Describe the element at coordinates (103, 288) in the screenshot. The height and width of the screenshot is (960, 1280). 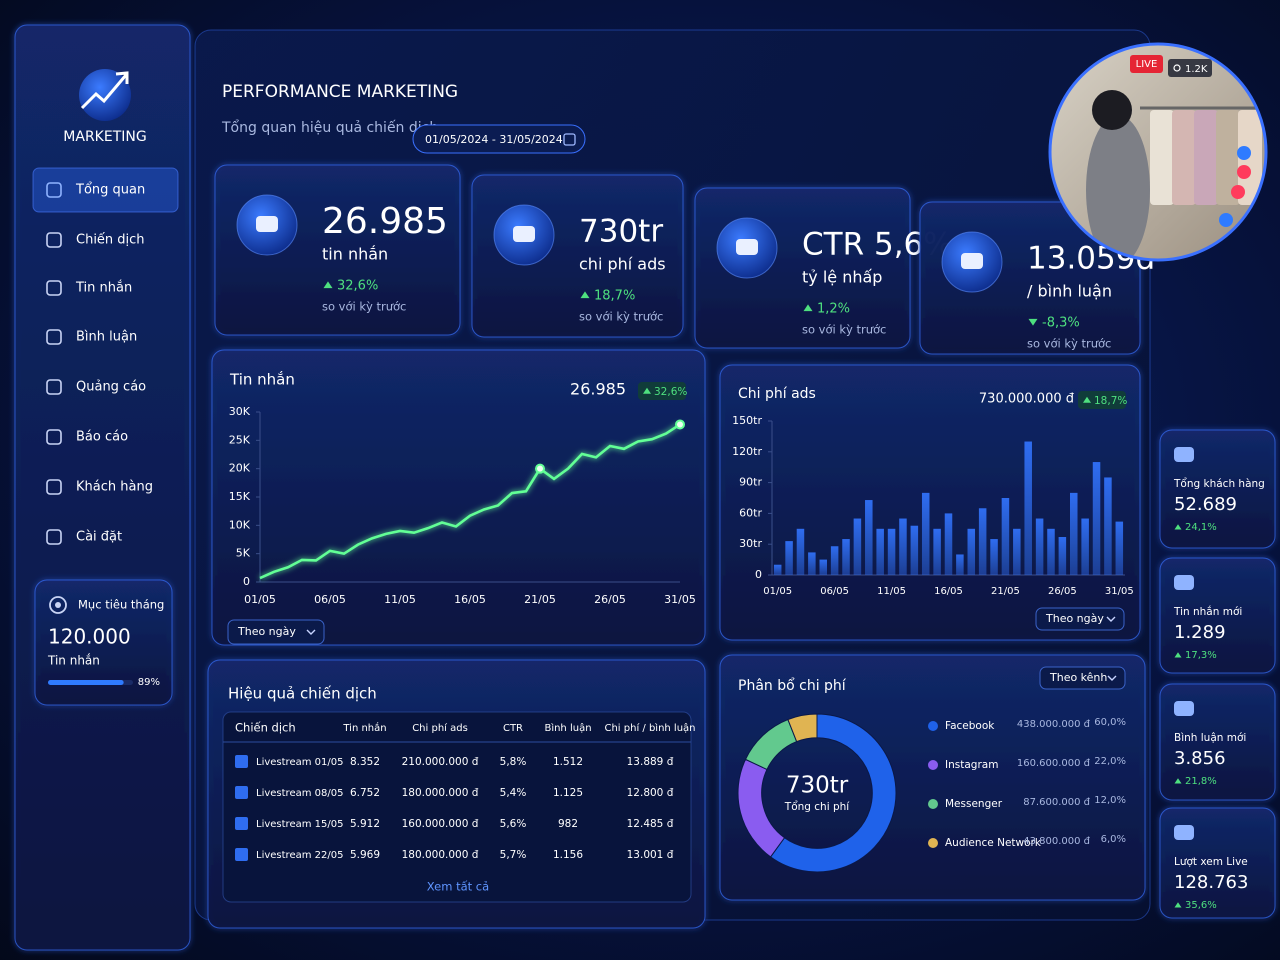
I see `menu-item: Tin nhắn` at that location.